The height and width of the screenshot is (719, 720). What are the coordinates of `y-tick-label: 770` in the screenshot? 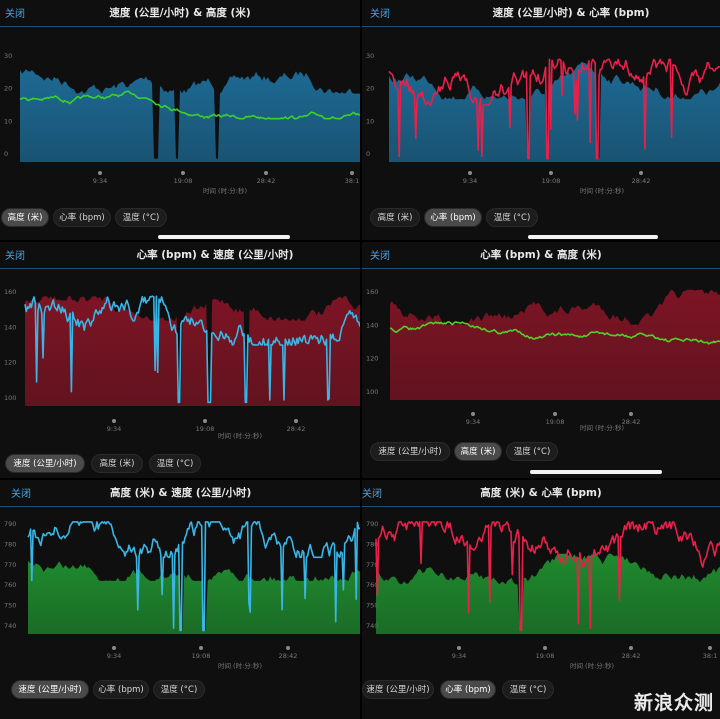 It's located at (10, 565).